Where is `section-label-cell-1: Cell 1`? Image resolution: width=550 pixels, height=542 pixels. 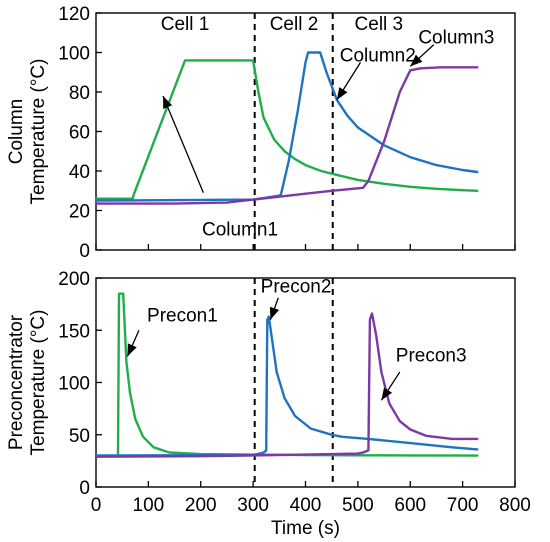 section-label-cell-1: Cell 1 is located at coordinates (185, 24).